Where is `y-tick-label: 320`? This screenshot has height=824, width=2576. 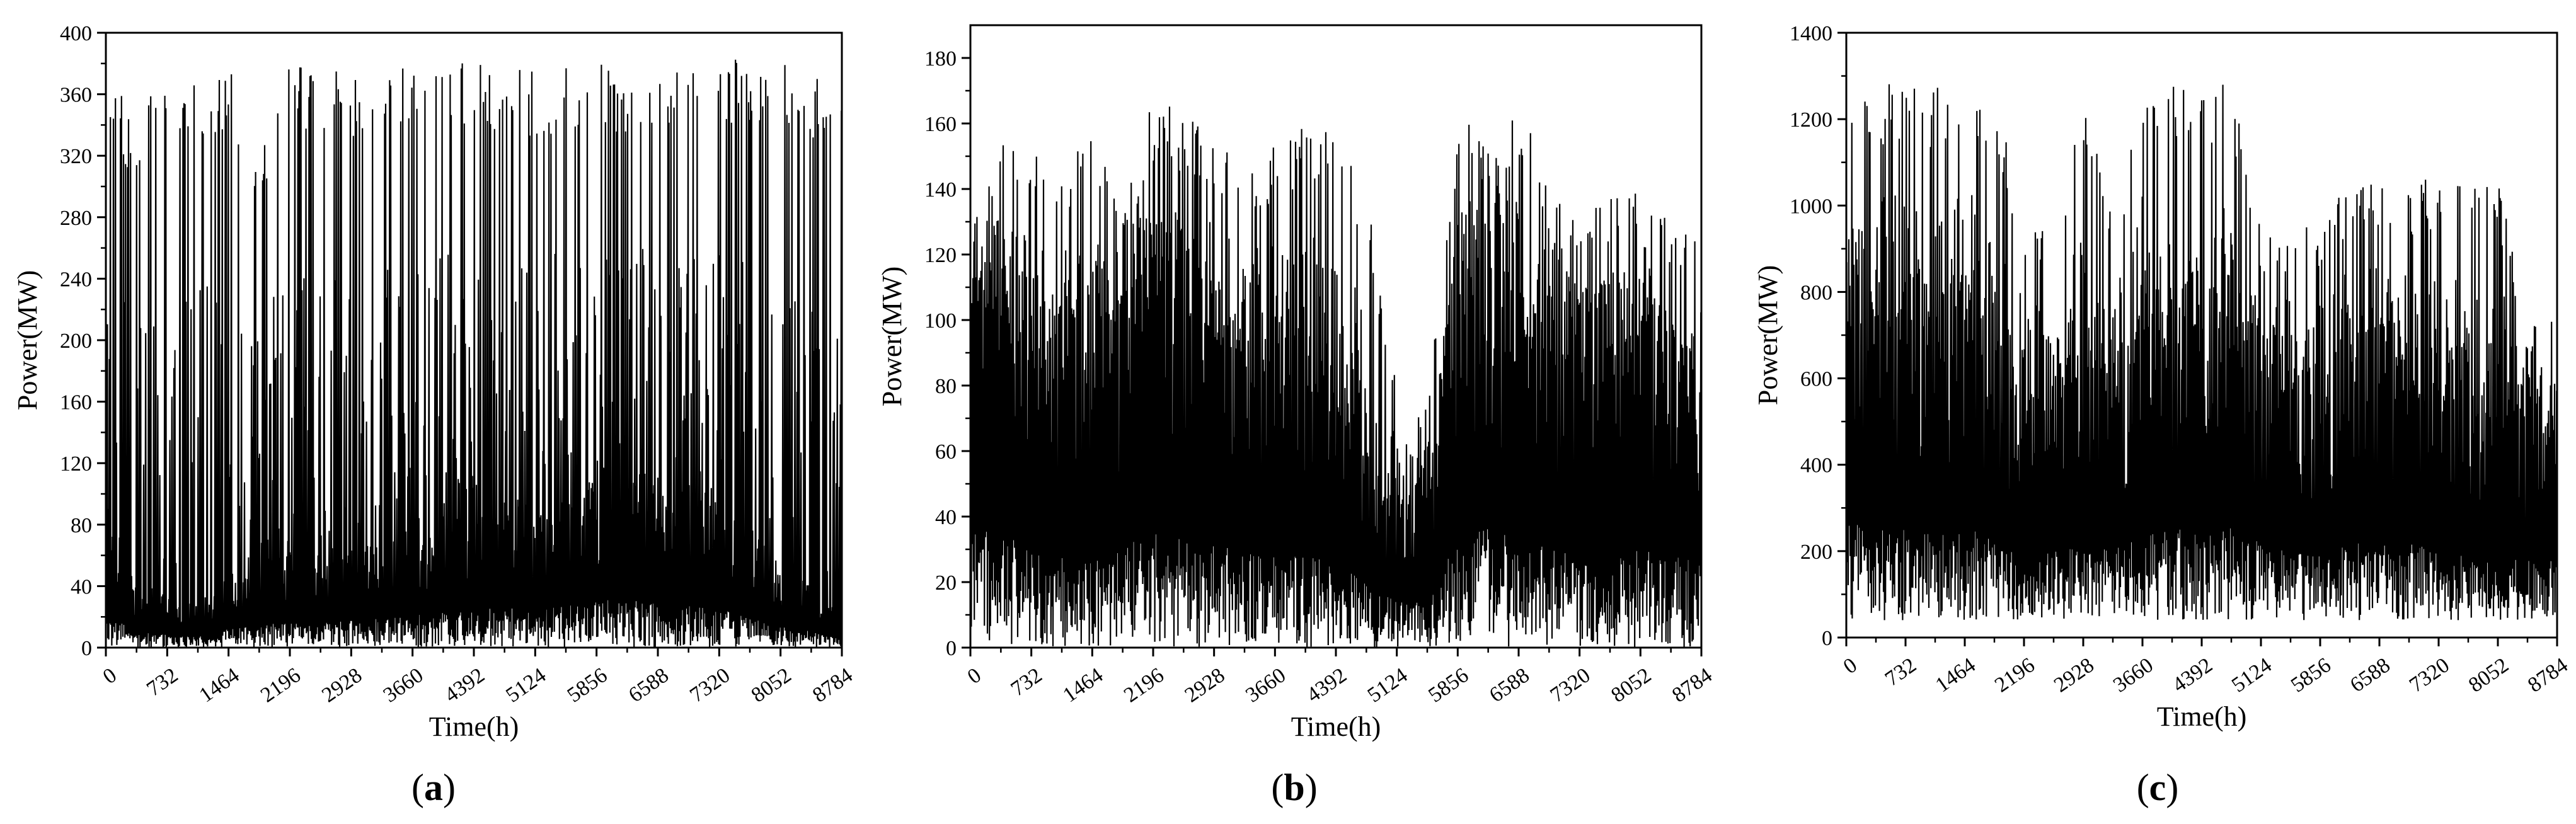
y-tick-label: 320 is located at coordinates (76, 156).